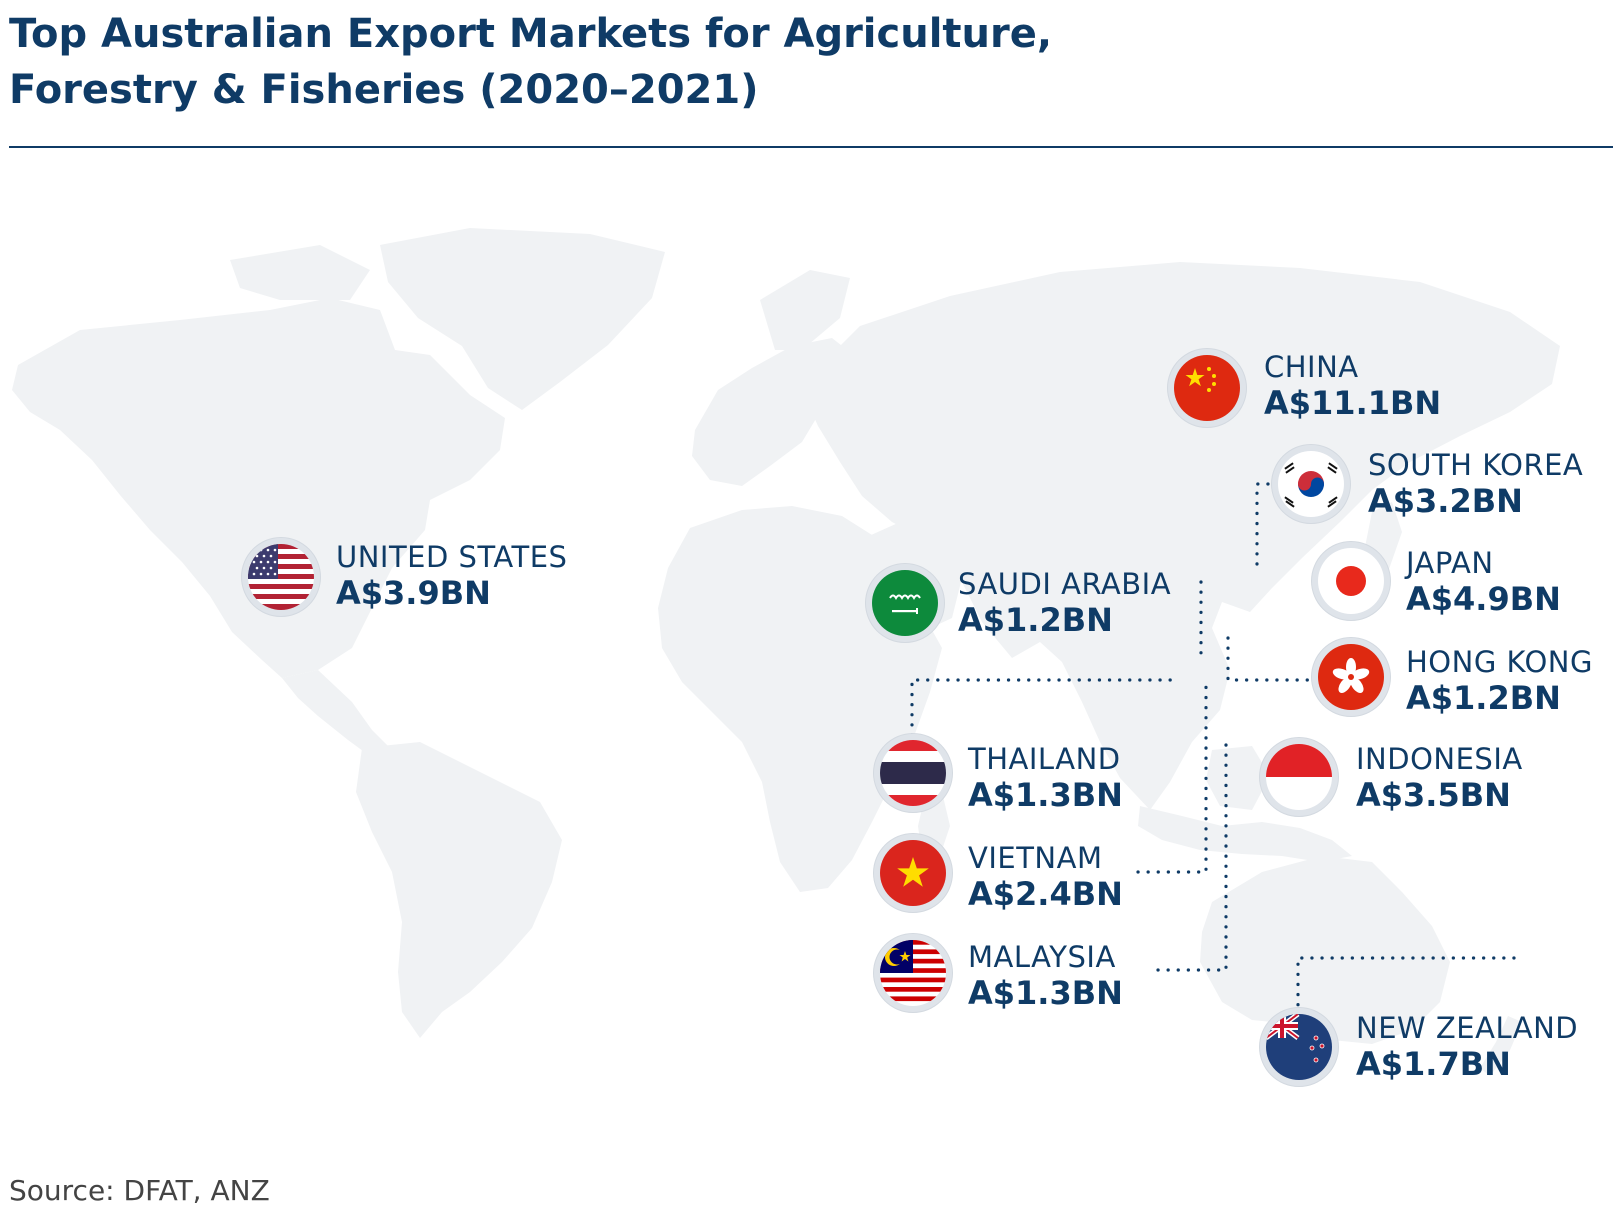 This screenshot has width=1622, height=1225. I want to click on label-malaysia: MALAYSIA A$1.3BN, so click(1045, 976).